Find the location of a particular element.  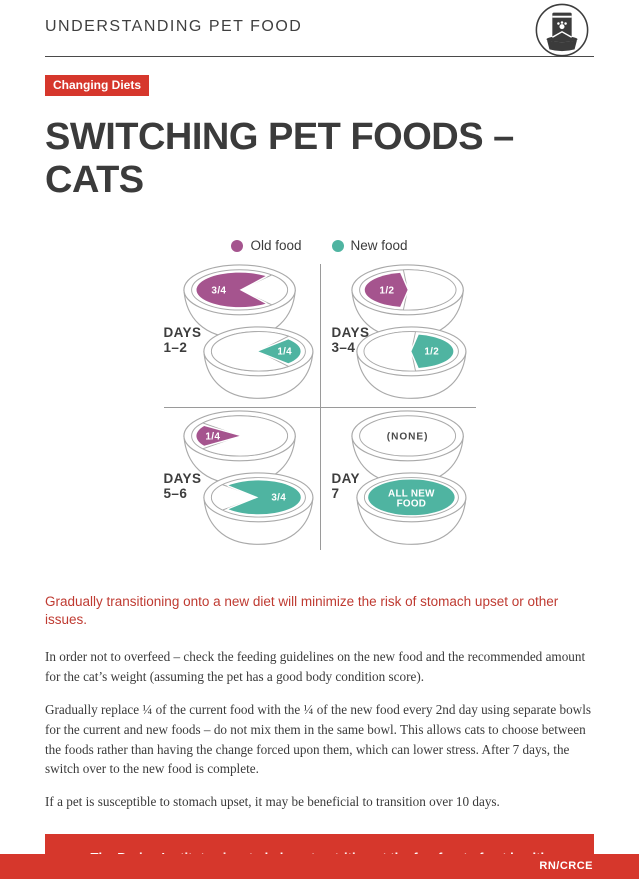

legend-item: New food is located at coordinates (369, 245).